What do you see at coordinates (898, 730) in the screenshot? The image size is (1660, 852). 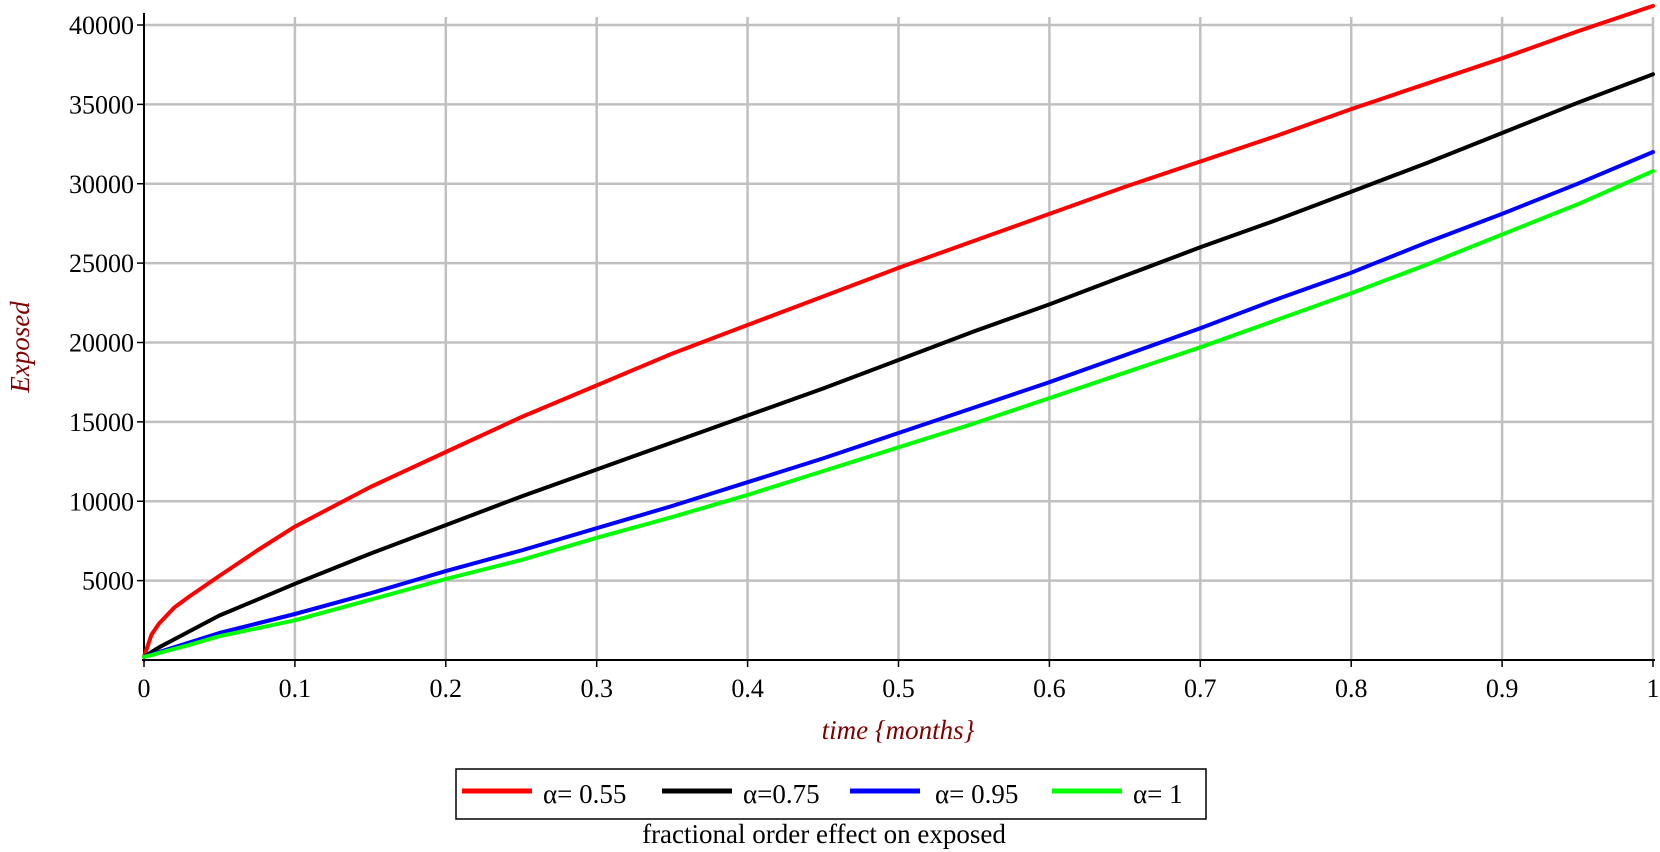 I see `x-axis-label: time {months}` at bounding box center [898, 730].